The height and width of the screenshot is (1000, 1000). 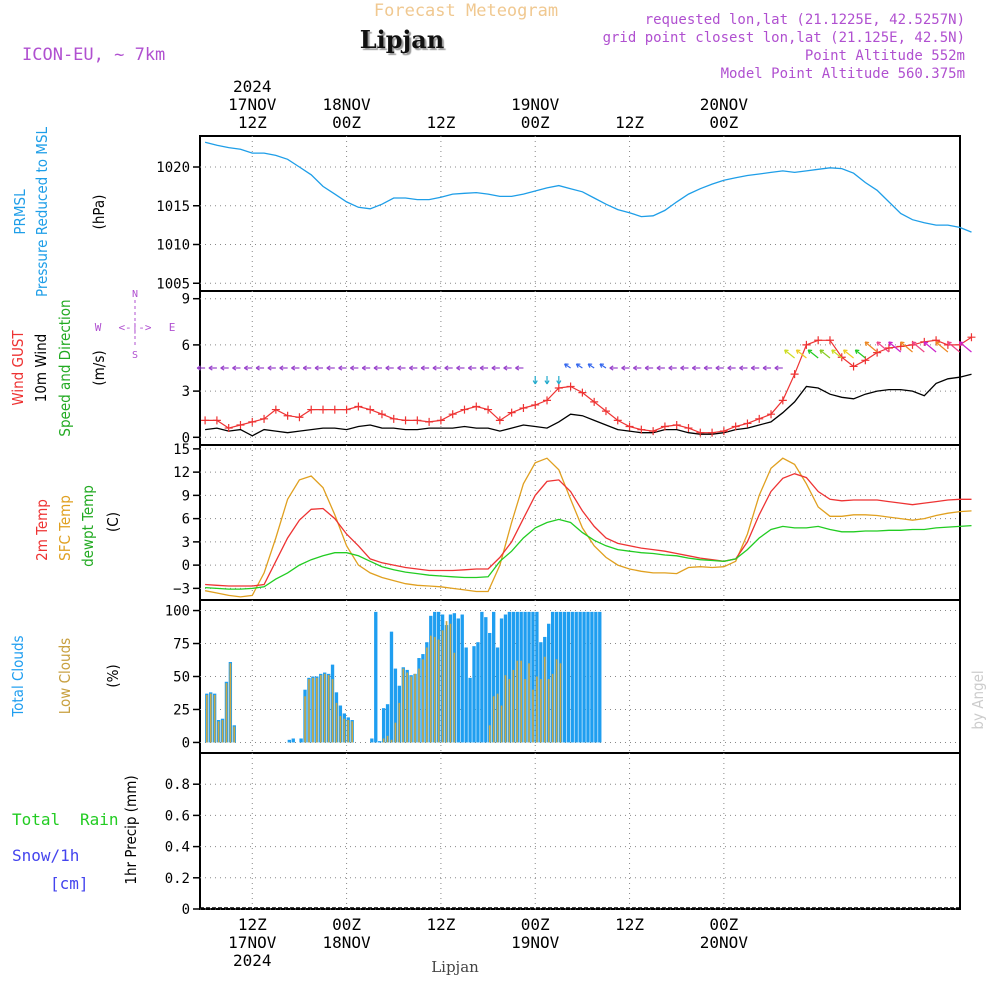 What do you see at coordinates (466, 11) in the screenshot?
I see `header-title: Forecast Meteogram` at bounding box center [466, 11].